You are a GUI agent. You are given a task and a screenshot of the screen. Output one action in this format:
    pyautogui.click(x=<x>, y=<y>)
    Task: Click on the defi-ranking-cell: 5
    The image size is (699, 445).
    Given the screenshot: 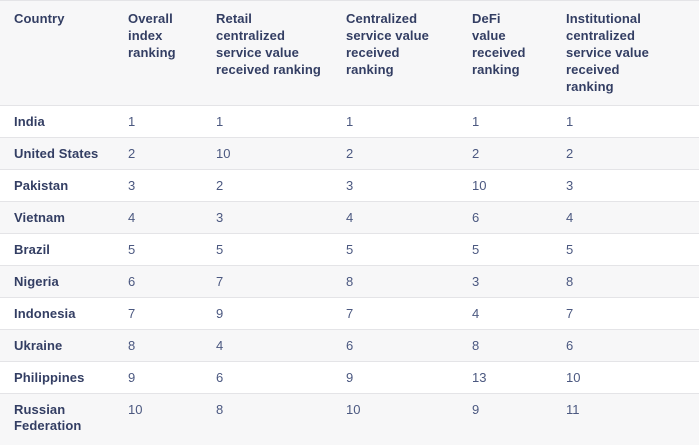 What is the action you would take?
    pyautogui.click(x=476, y=249)
    